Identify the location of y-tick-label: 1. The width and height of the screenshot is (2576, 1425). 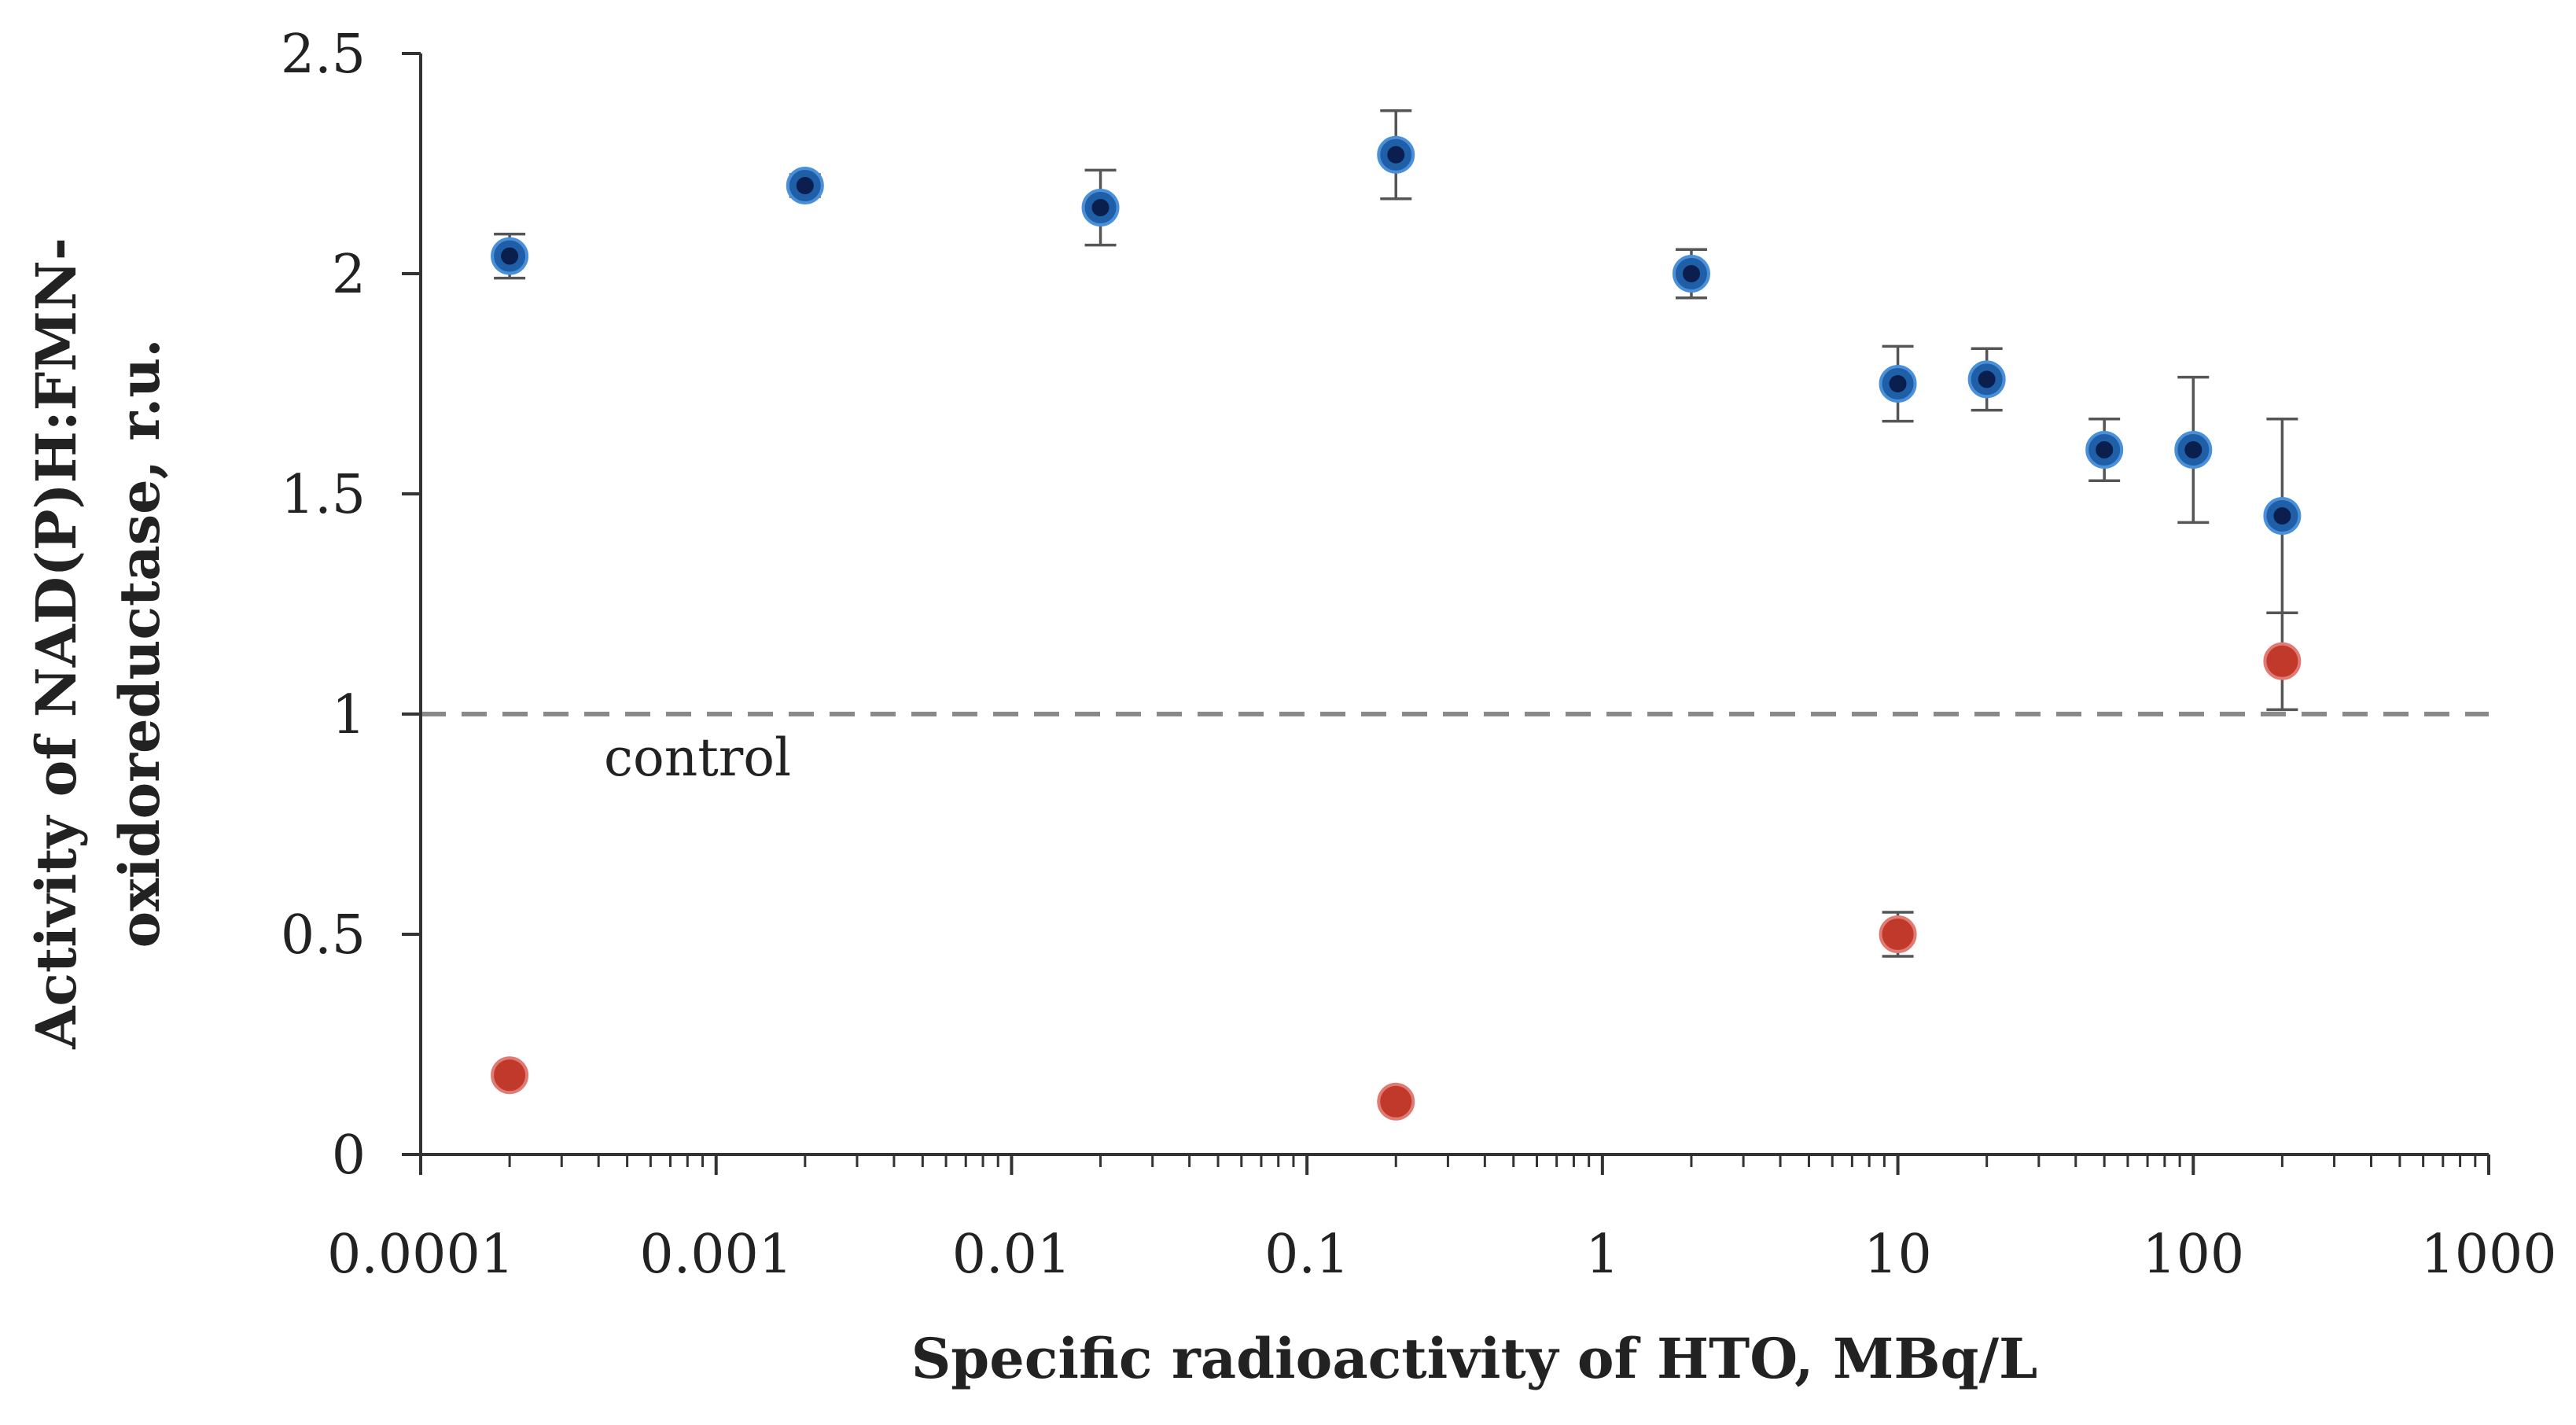
(349, 715).